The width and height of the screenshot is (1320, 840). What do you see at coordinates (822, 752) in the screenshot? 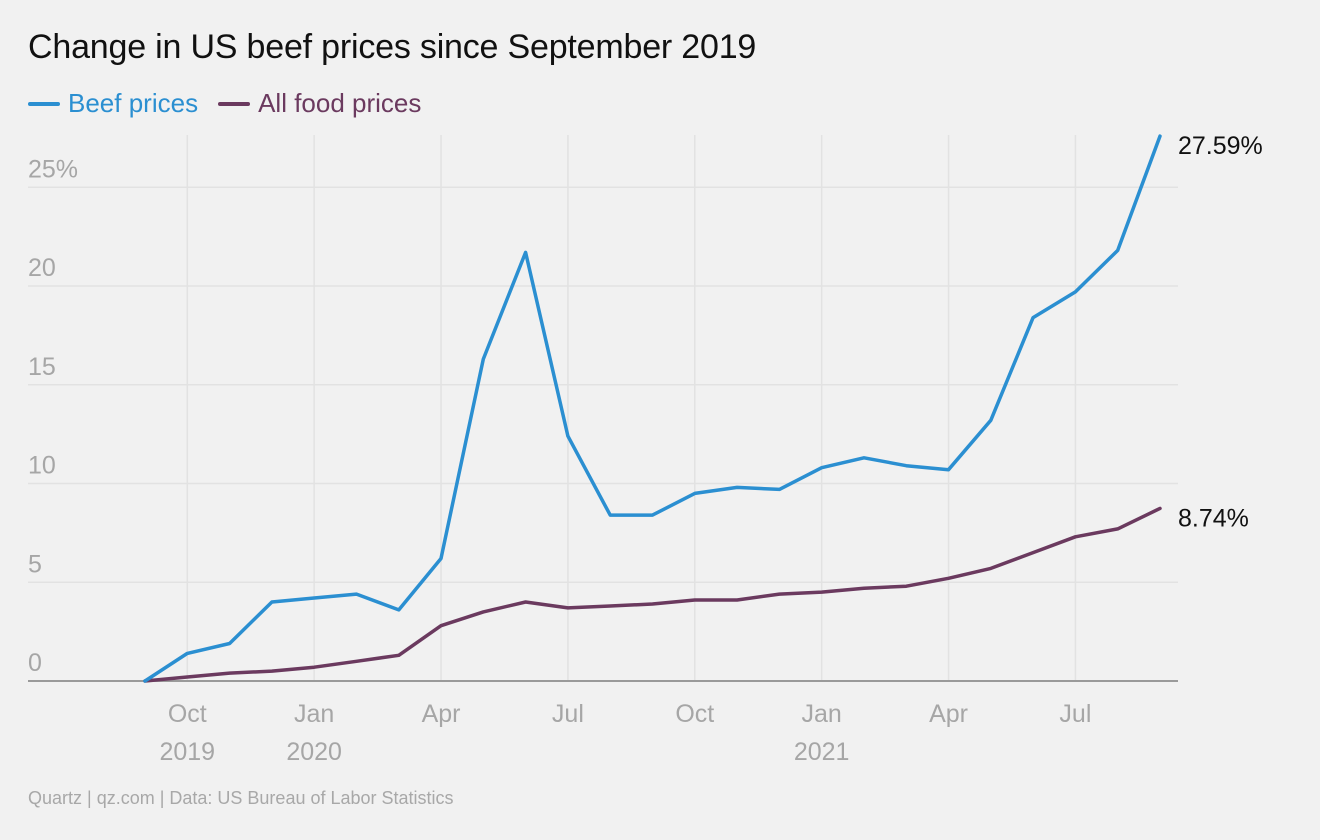
I see `x-tick-year-label: 2021` at bounding box center [822, 752].